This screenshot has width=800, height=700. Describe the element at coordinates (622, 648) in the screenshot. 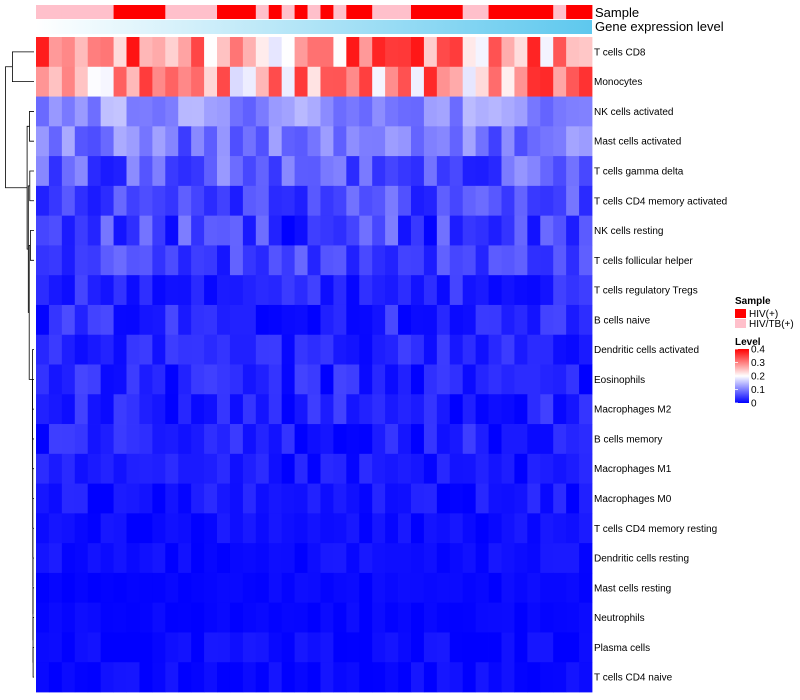

I see `row-label: Plasma cells` at that location.